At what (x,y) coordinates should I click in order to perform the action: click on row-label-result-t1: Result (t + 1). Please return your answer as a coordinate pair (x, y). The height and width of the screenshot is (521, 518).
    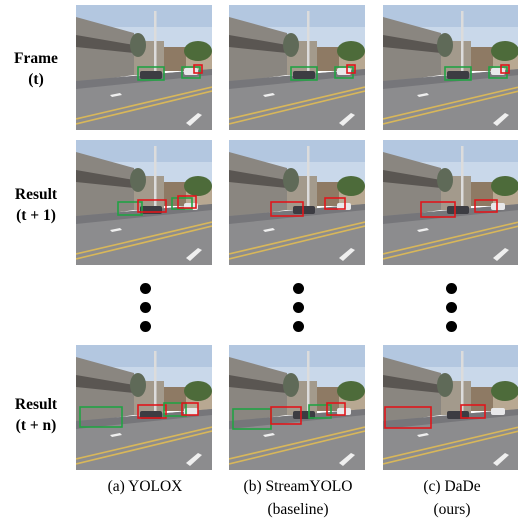
    Looking at the image, I should click on (36, 205).